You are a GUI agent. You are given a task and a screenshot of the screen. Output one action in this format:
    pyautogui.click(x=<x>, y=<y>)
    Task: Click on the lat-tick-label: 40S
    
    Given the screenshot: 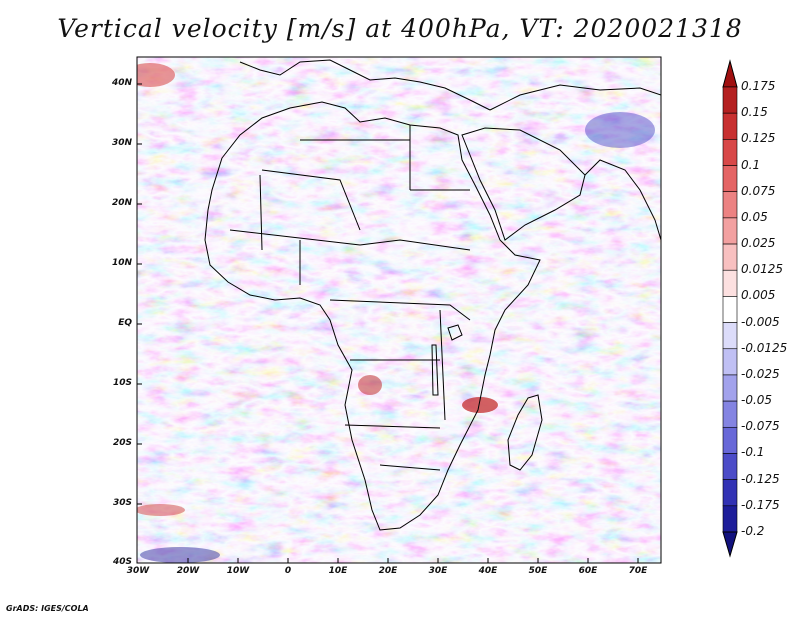 What is the action you would take?
    pyautogui.click(x=122, y=562)
    